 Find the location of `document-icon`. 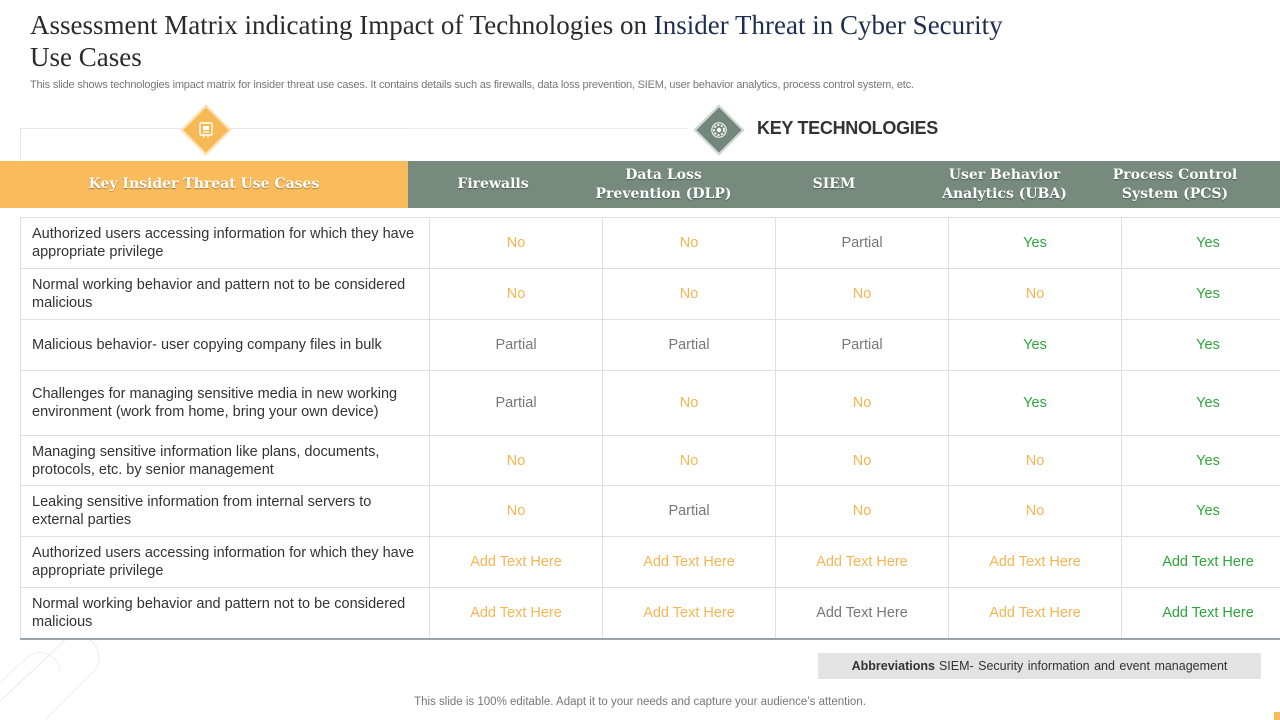

document-icon is located at coordinates (206, 130).